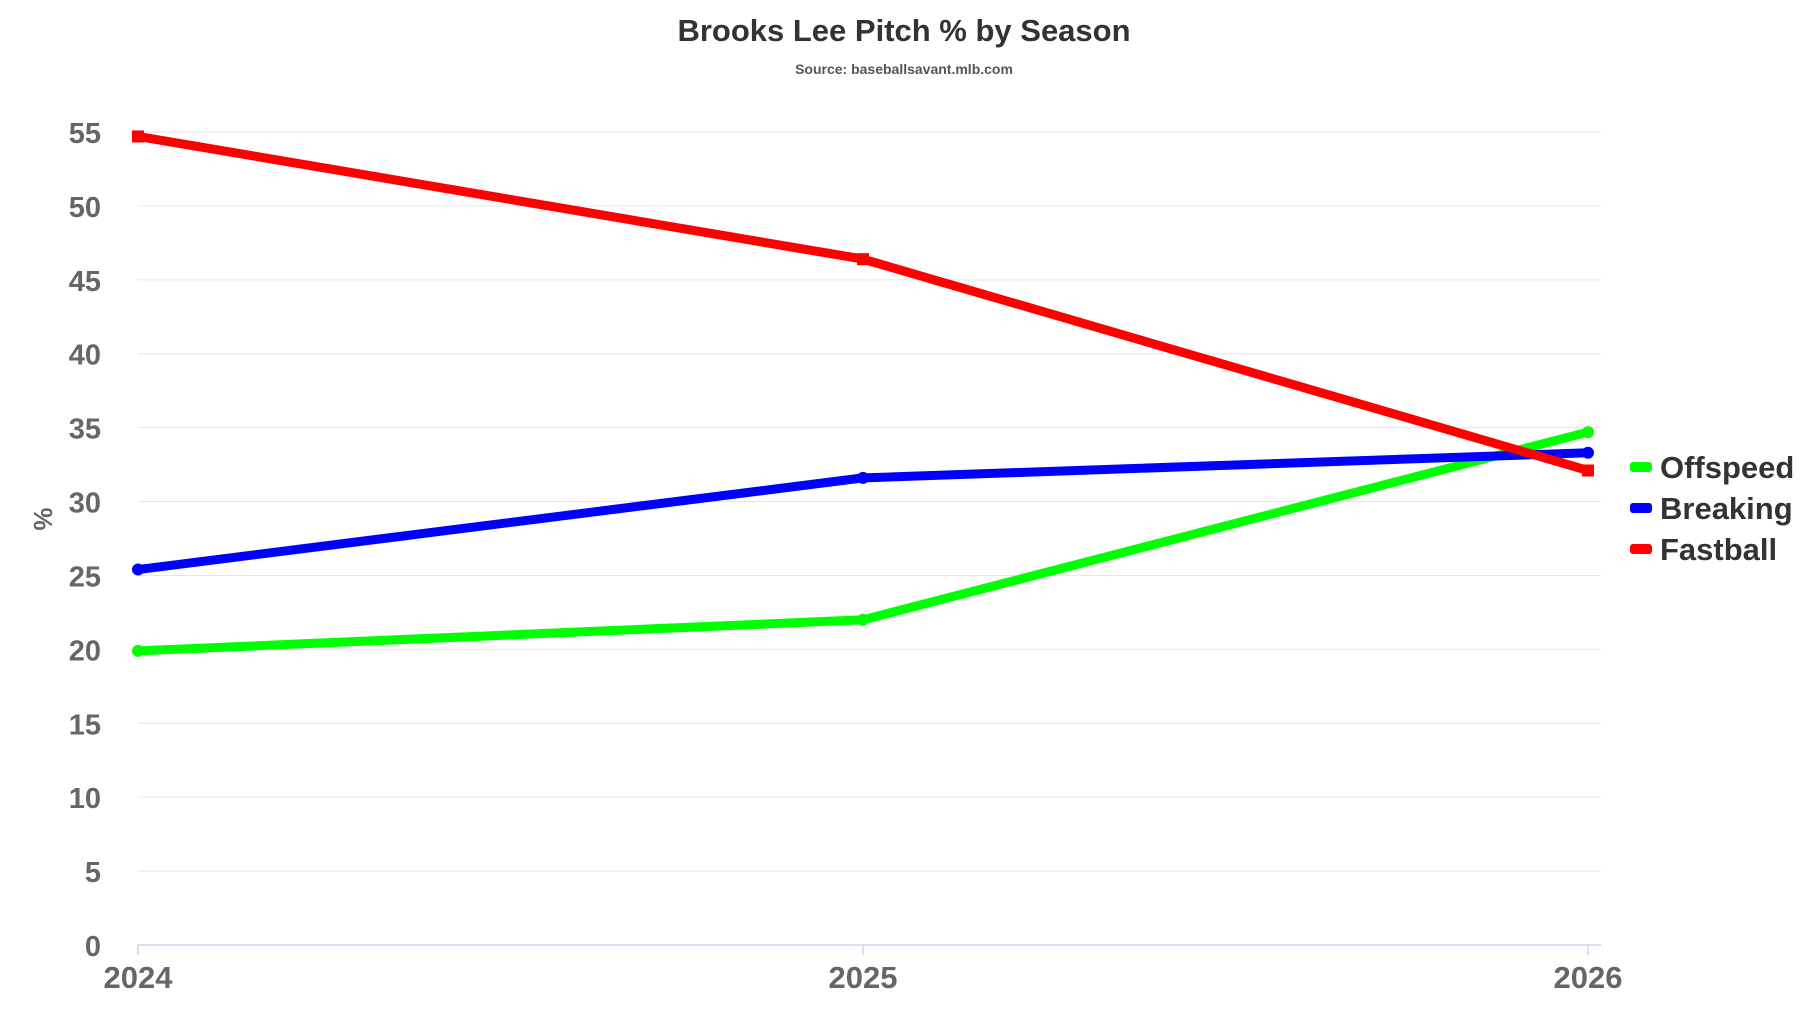 This screenshot has width=1800, height=1013. What do you see at coordinates (85, 799) in the screenshot?
I see `y-tick-label: 10` at bounding box center [85, 799].